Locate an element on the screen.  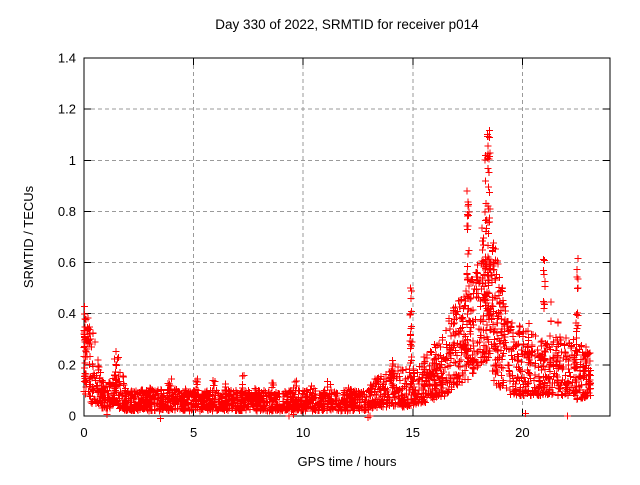
x-tick-label: 0 is located at coordinates (83, 432).